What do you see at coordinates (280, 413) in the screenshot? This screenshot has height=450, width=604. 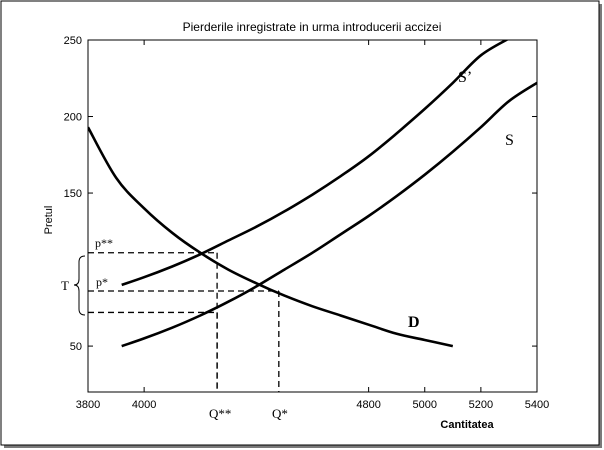 I see `label-q-star: Q*` at bounding box center [280, 413].